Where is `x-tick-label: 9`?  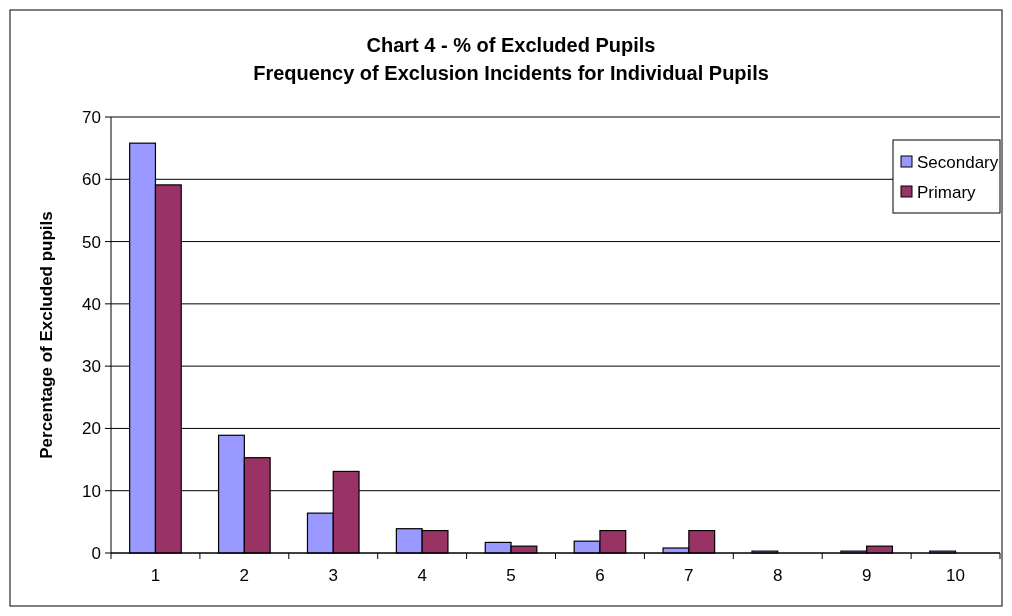
x-tick-label: 9 is located at coordinates (866, 575).